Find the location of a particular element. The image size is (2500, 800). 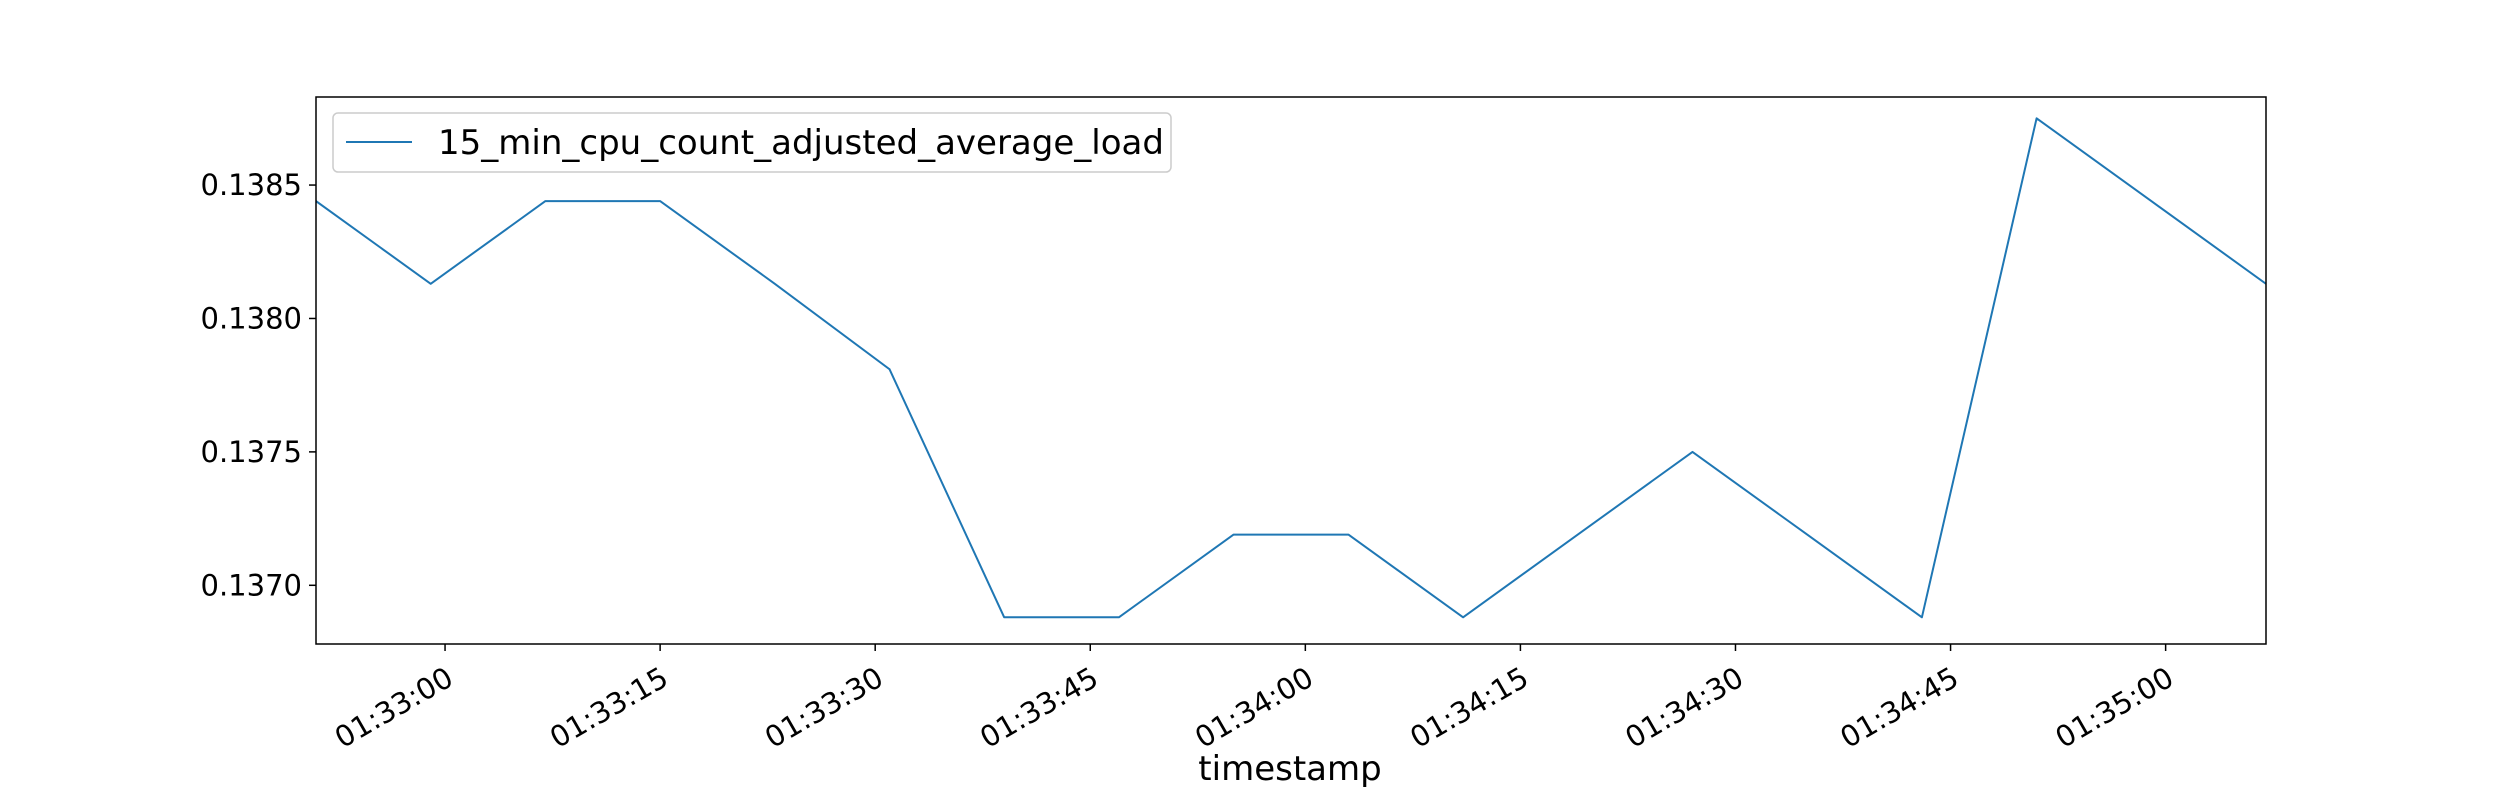

x-tick-label: 01:33:15 is located at coordinates (609, 707).